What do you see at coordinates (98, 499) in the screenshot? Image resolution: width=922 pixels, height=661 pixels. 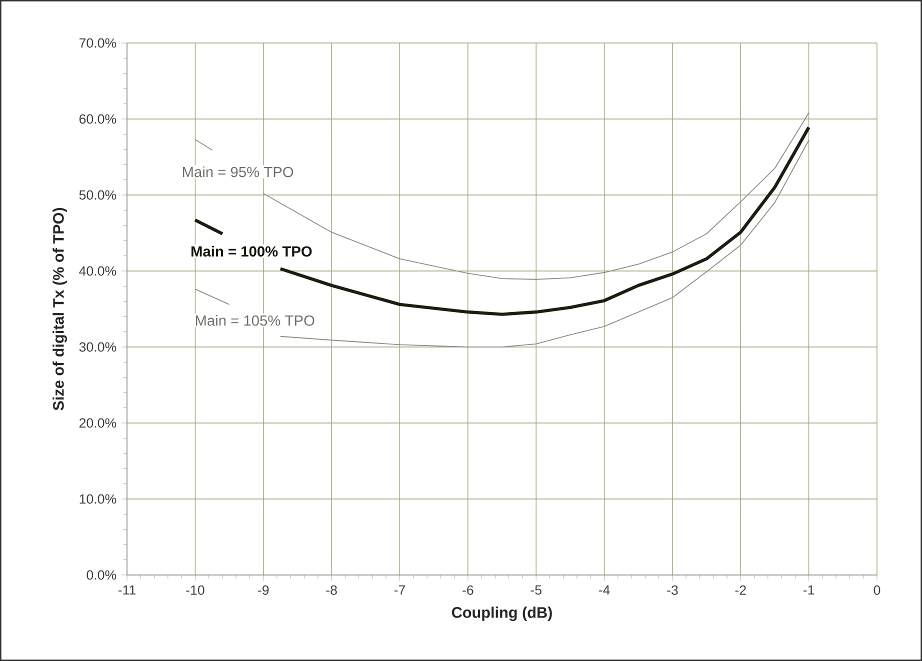 I see `y-tick-label: 10.0%` at bounding box center [98, 499].